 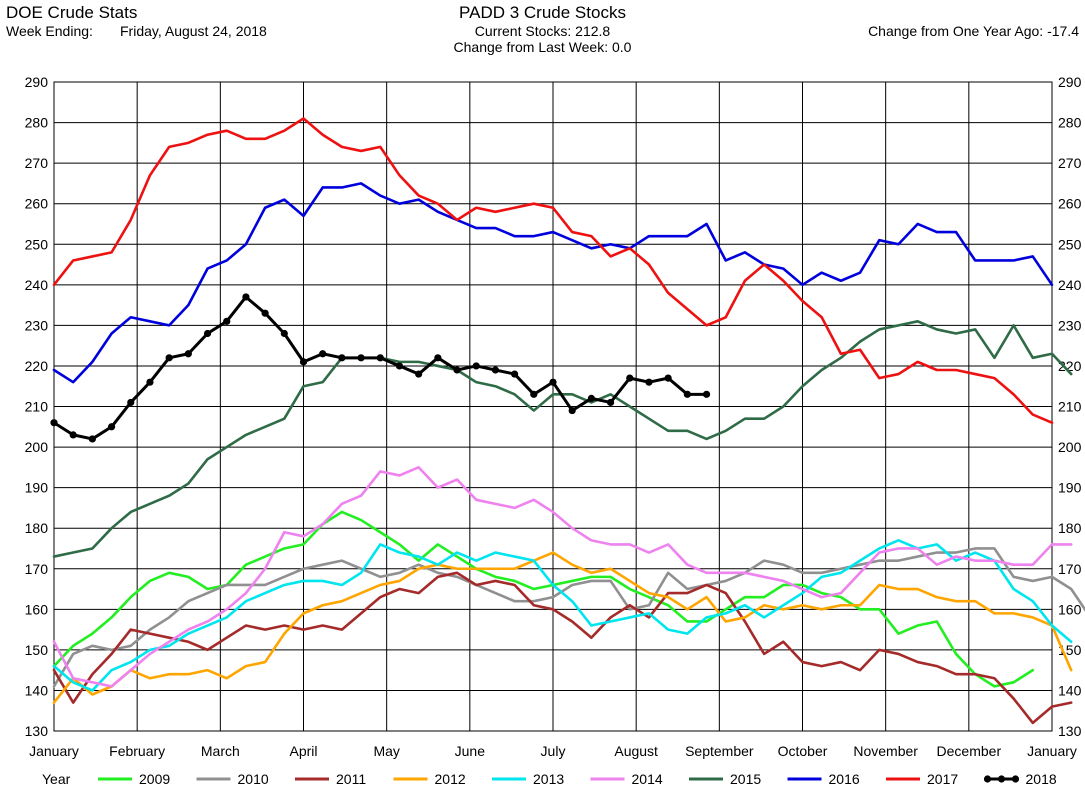 What do you see at coordinates (37, 609) in the screenshot?
I see `y-tick-label-left: 160` at bounding box center [37, 609].